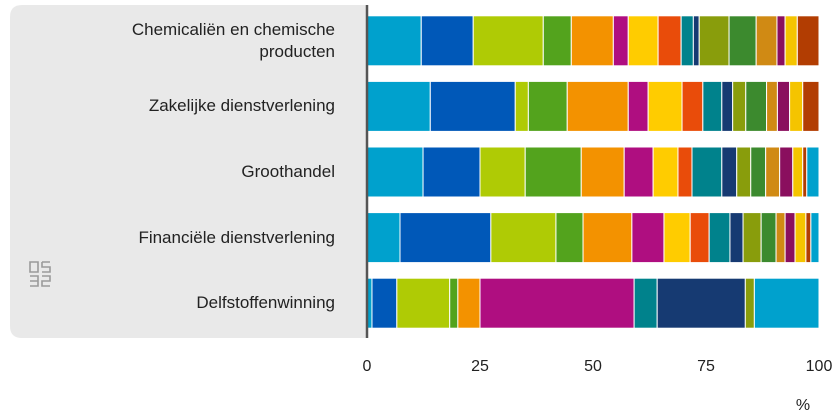 This screenshot has height=415, width=839. I want to click on category-label: Chemicaliën en chemische producten, so click(233, 40).